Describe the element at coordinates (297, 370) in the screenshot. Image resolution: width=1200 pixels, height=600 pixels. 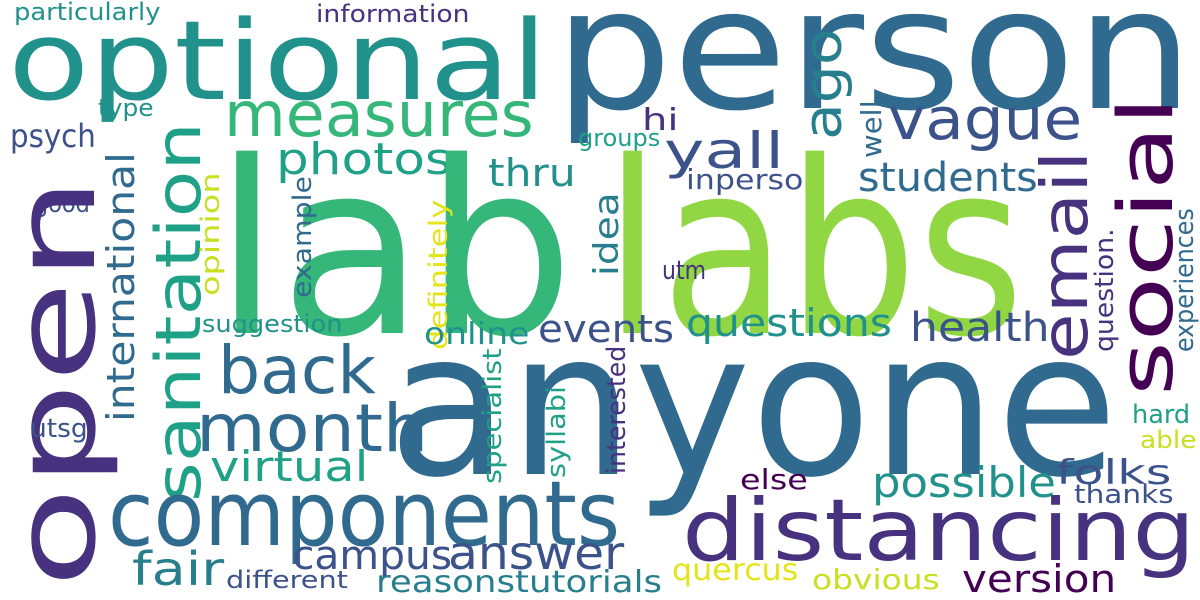
I see `word-back: back` at that location.